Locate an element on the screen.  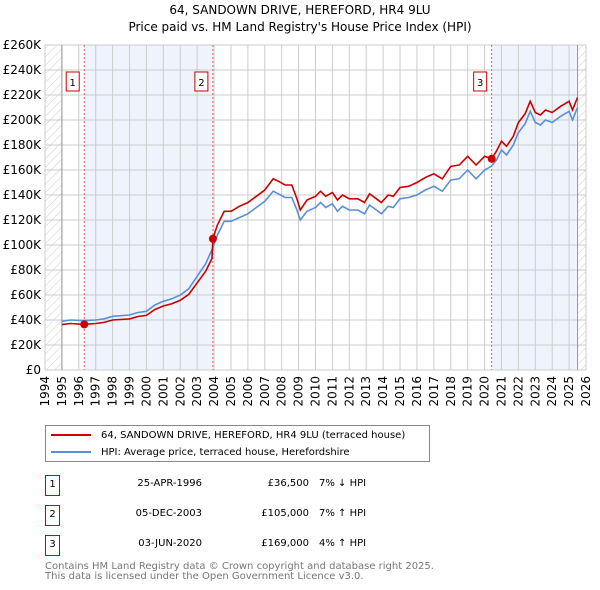
sale-label: 3 is located at coordinates (480, 83).